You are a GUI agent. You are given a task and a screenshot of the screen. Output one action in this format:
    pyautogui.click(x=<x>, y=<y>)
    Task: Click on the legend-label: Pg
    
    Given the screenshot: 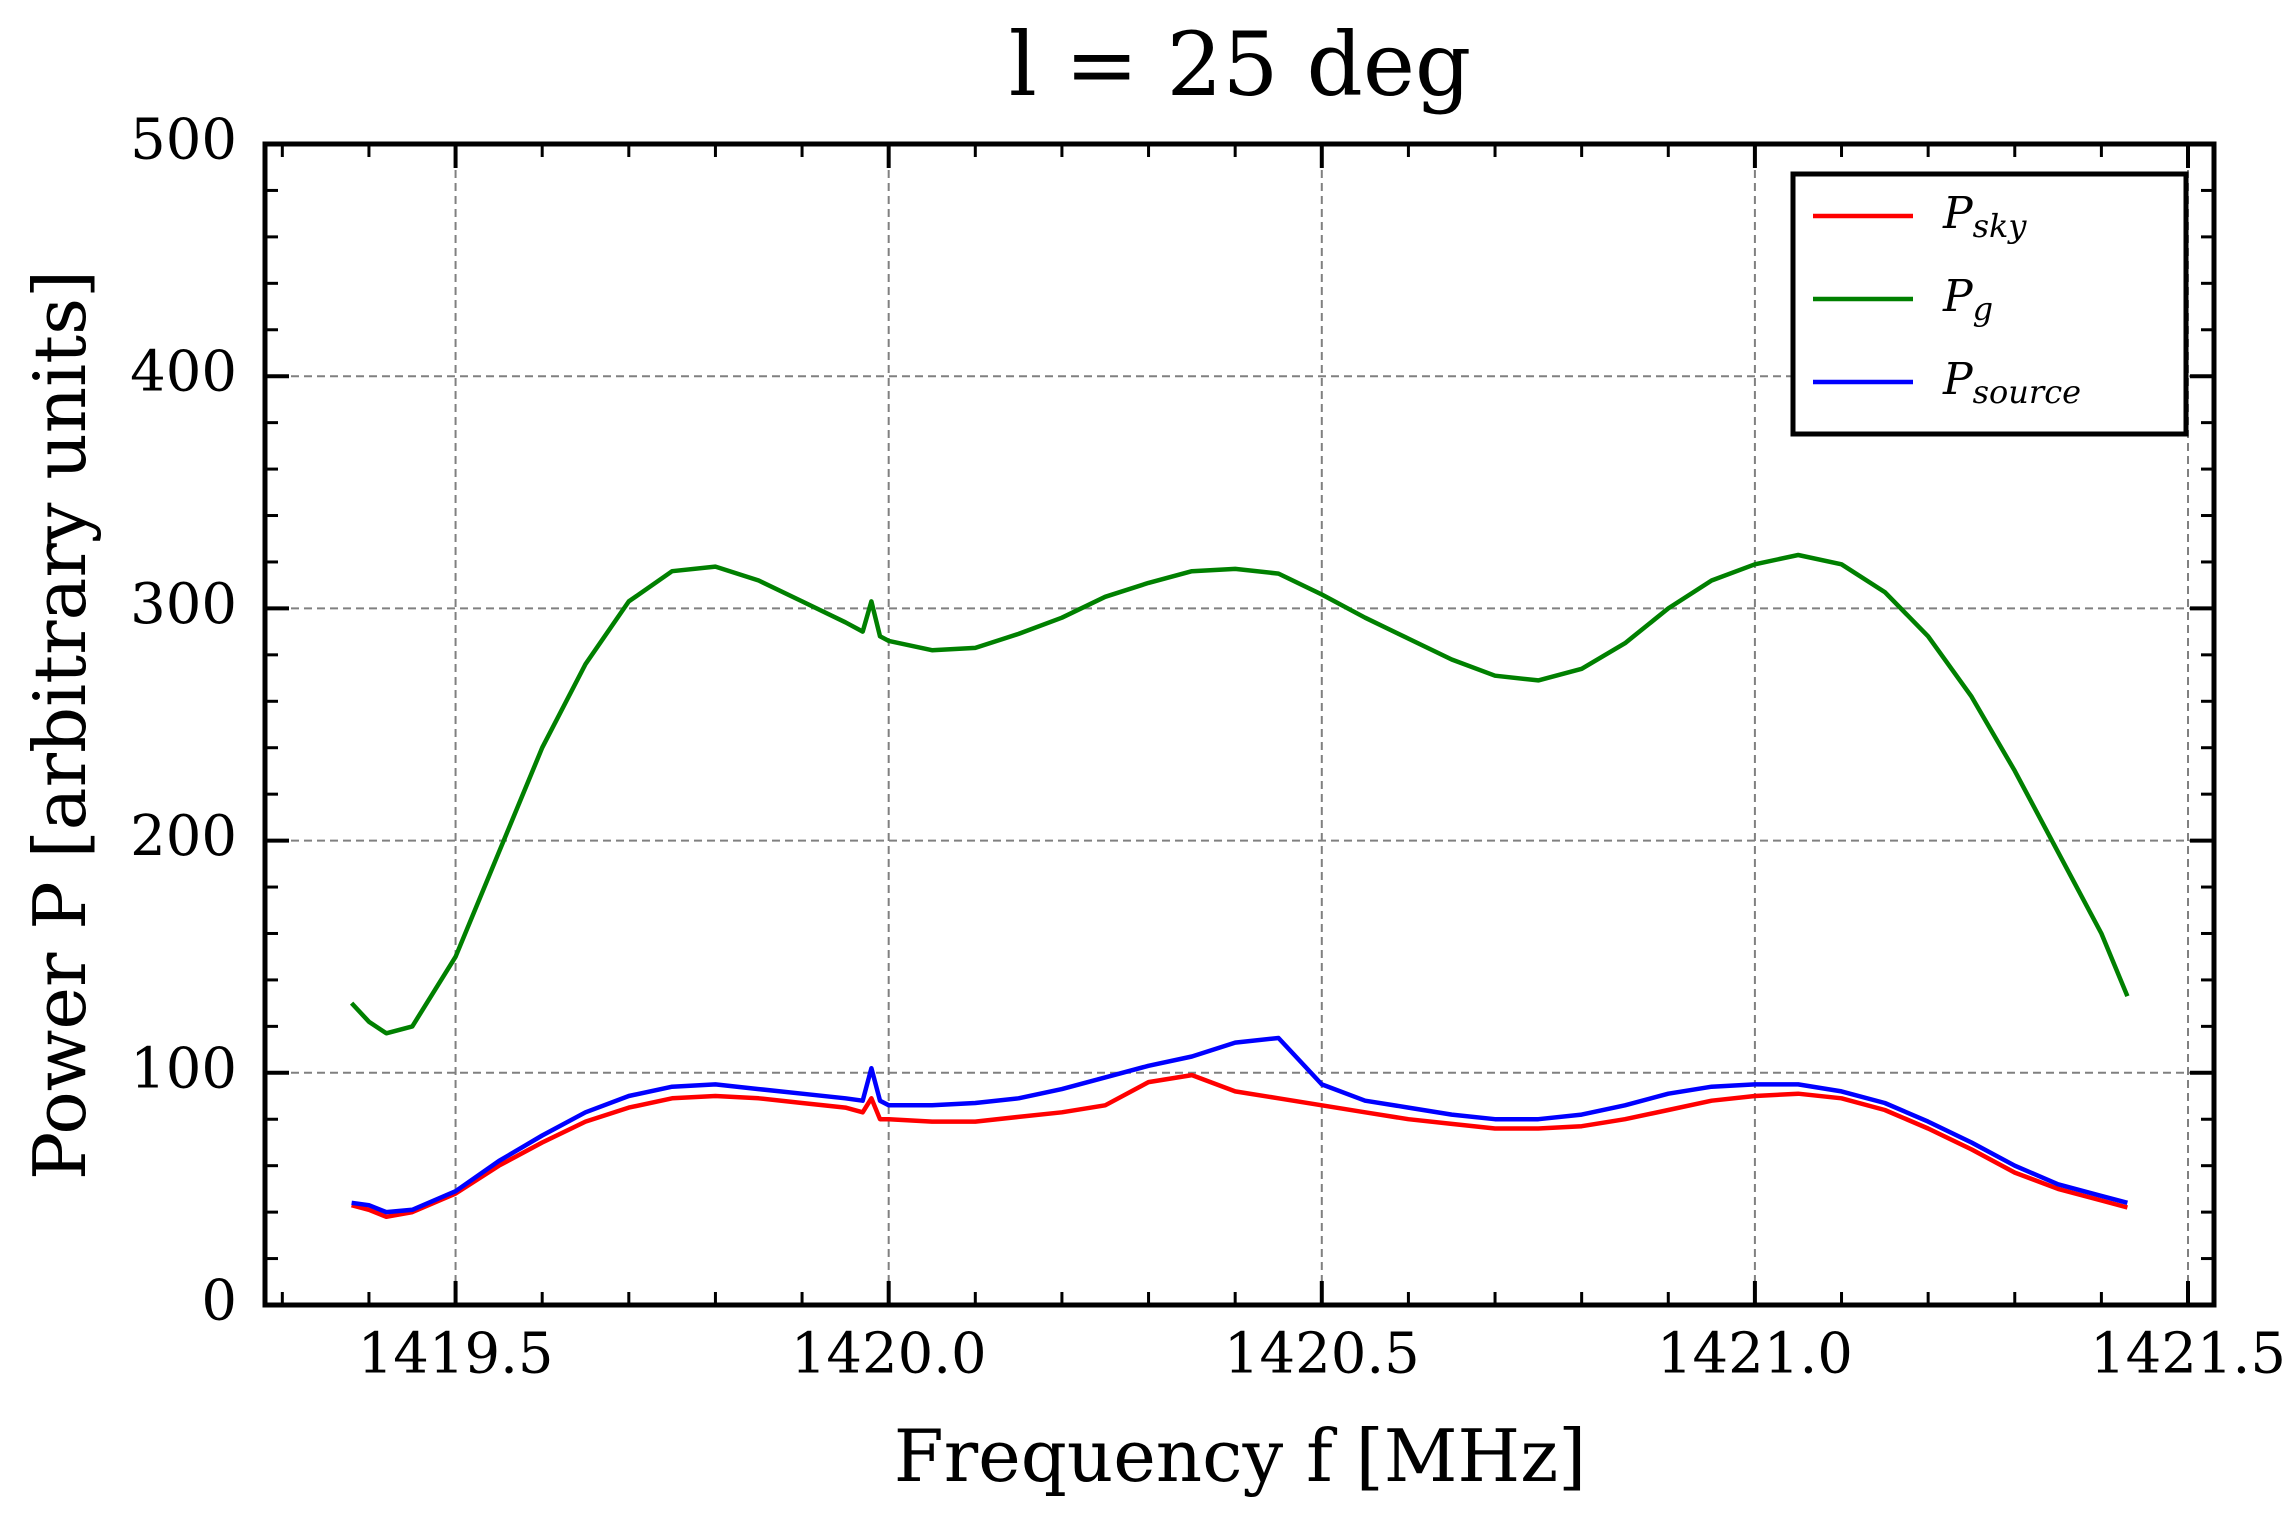 What is the action you would take?
    pyautogui.click(x=1967, y=299)
    